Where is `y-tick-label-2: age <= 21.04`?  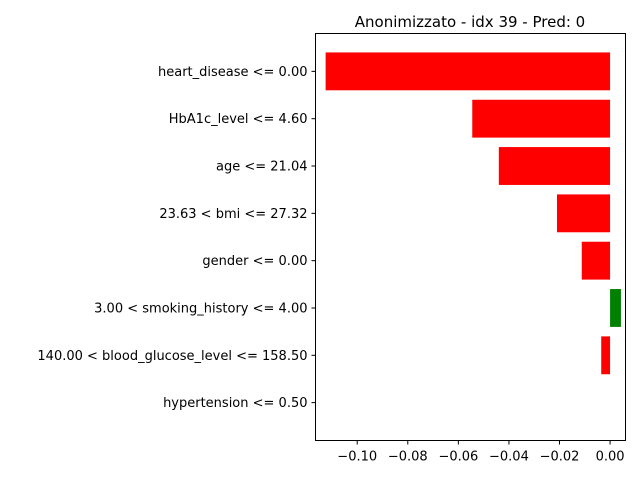 y-tick-label-2: age <= 21.04 is located at coordinates (261, 167).